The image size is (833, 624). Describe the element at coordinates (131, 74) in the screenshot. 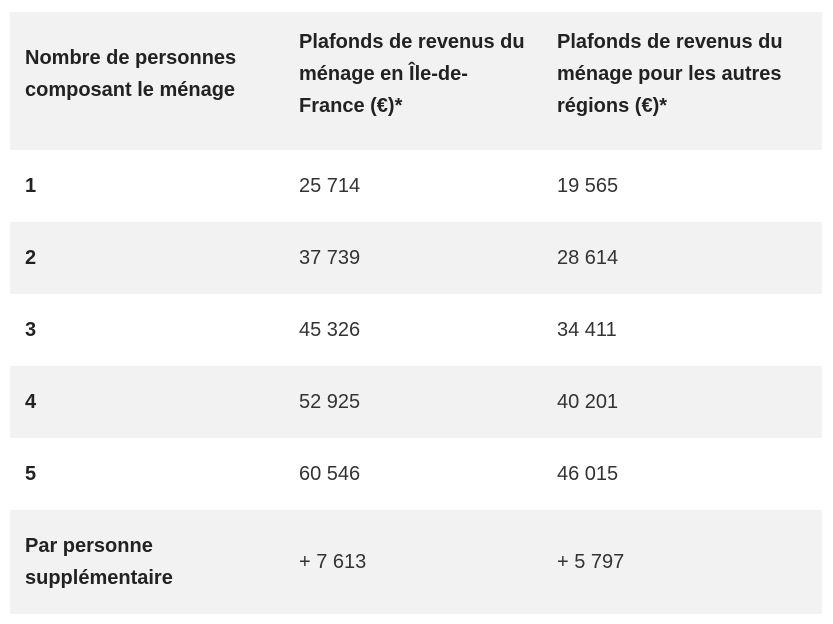

I see `header-household-size: Nombre de personnes composant le ménage` at that location.